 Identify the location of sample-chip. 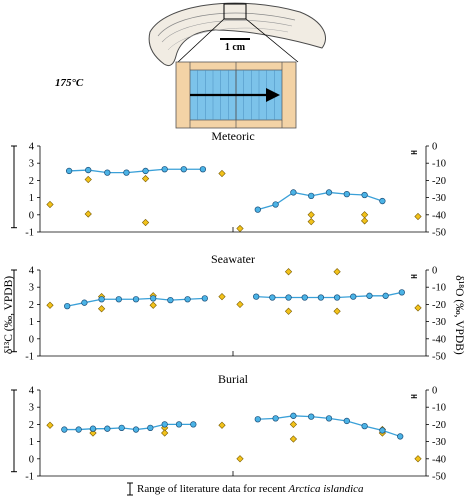
(236, 95).